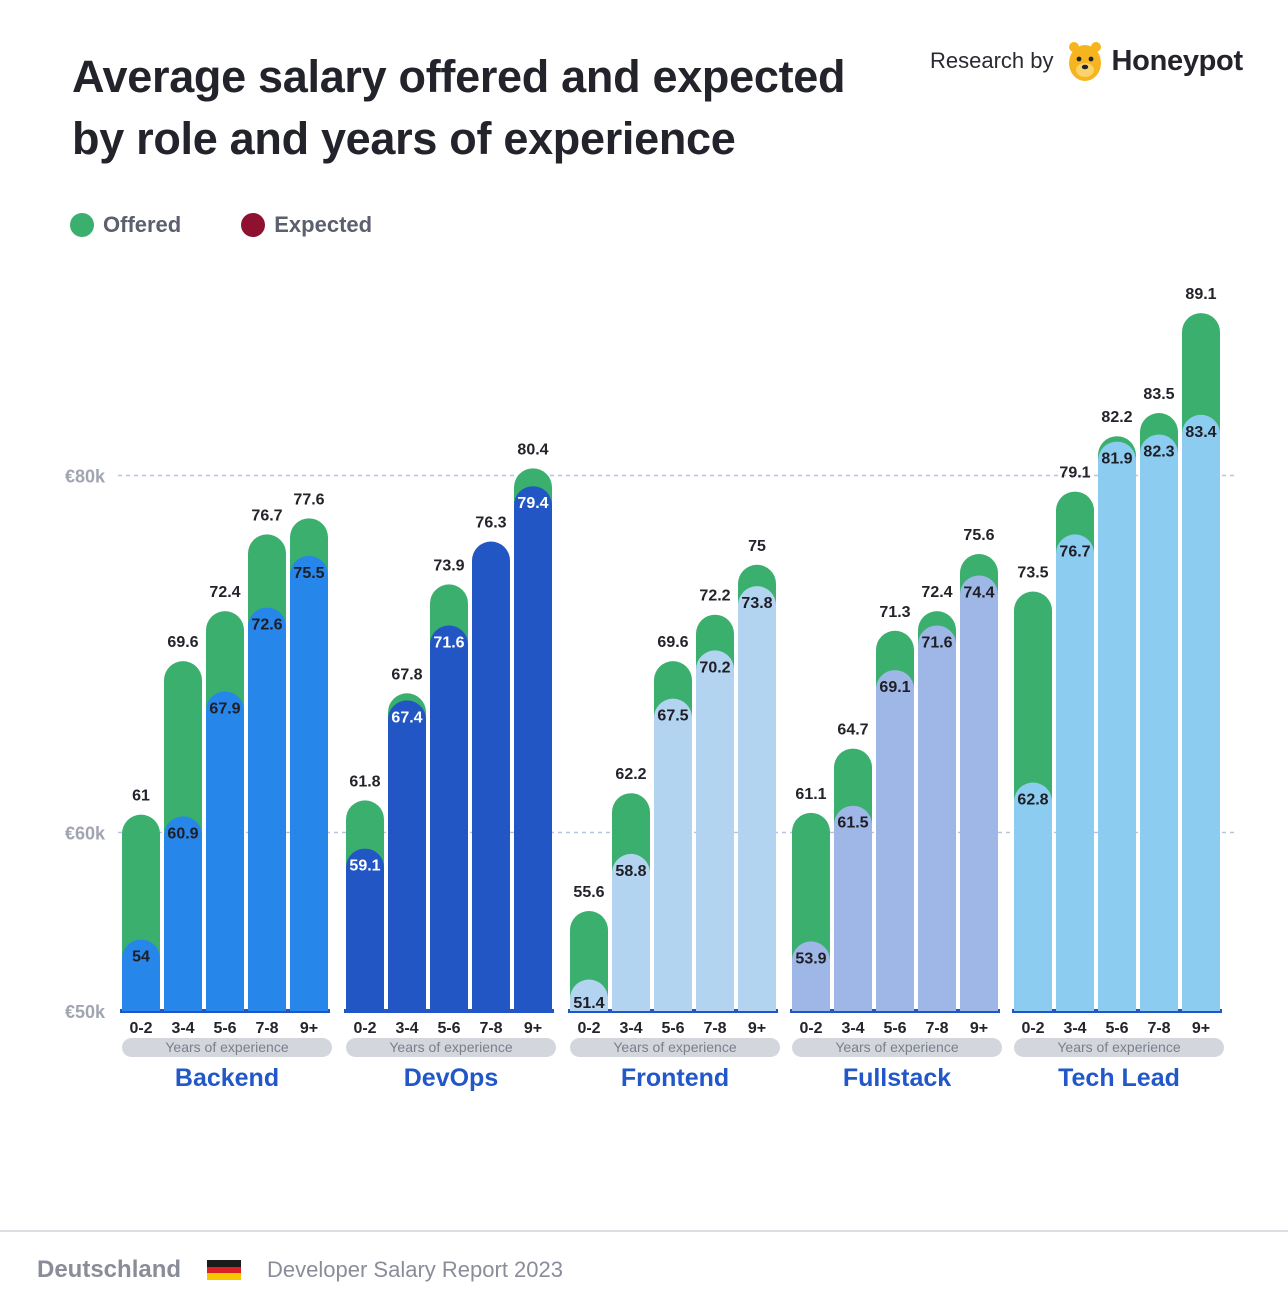 The image size is (1288, 1316). I want to click on group-label: DevOps, so click(451, 1078).